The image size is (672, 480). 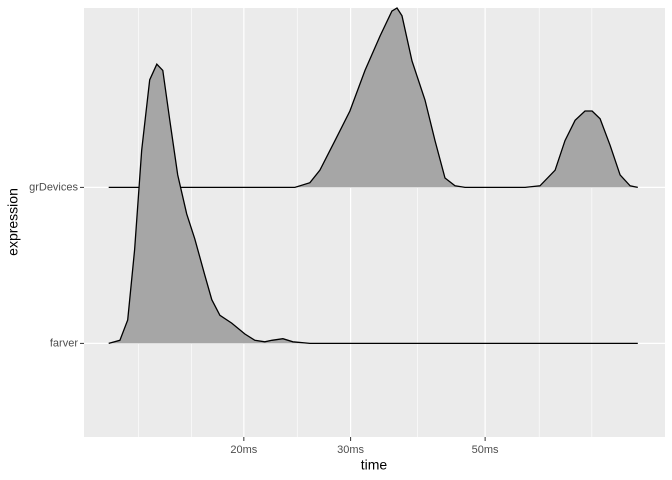 I want to click on x-tick-label: 20ms, so click(x=243, y=450).